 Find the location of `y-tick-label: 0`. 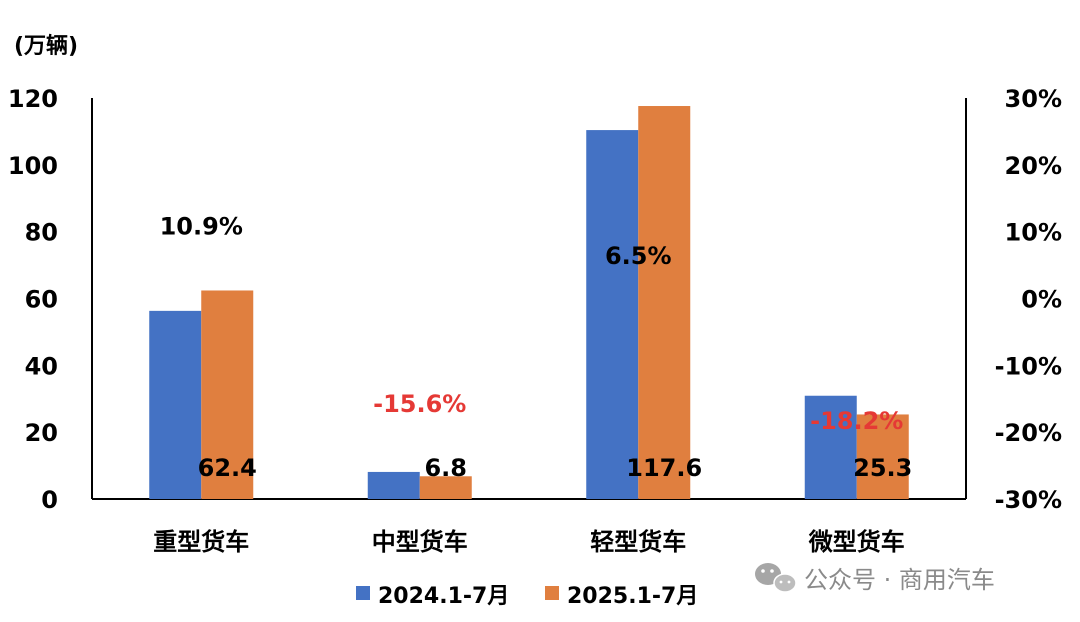

y-tick-label: 0 is located at coordinates (49, 500).